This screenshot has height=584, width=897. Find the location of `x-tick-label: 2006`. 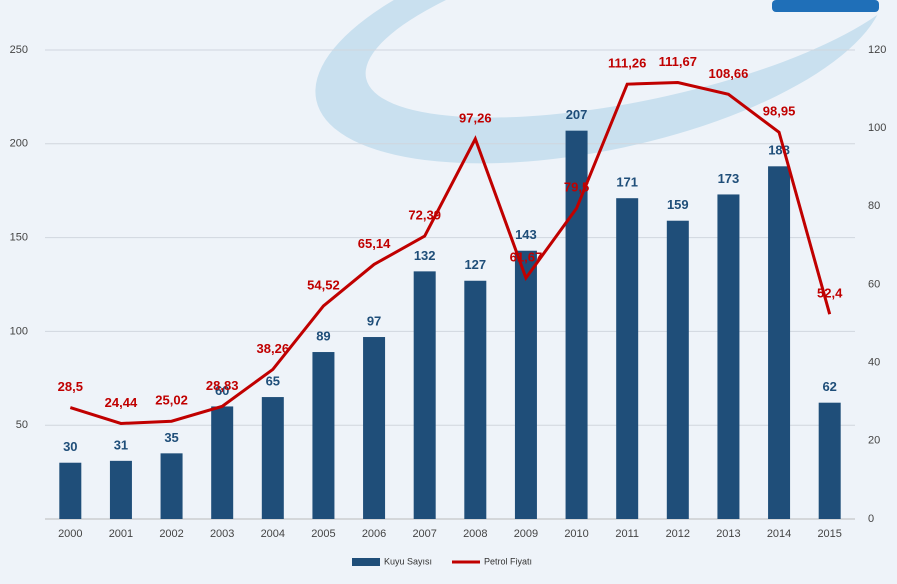

x-tick-label: 2006 is located at coordinates (374, 534).